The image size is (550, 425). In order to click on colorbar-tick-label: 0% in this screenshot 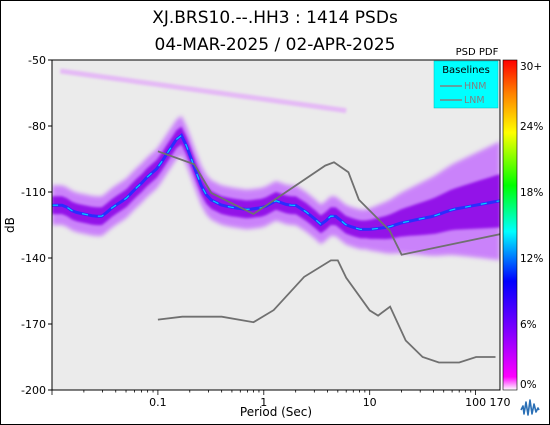, I will do `click(528, 385)`.